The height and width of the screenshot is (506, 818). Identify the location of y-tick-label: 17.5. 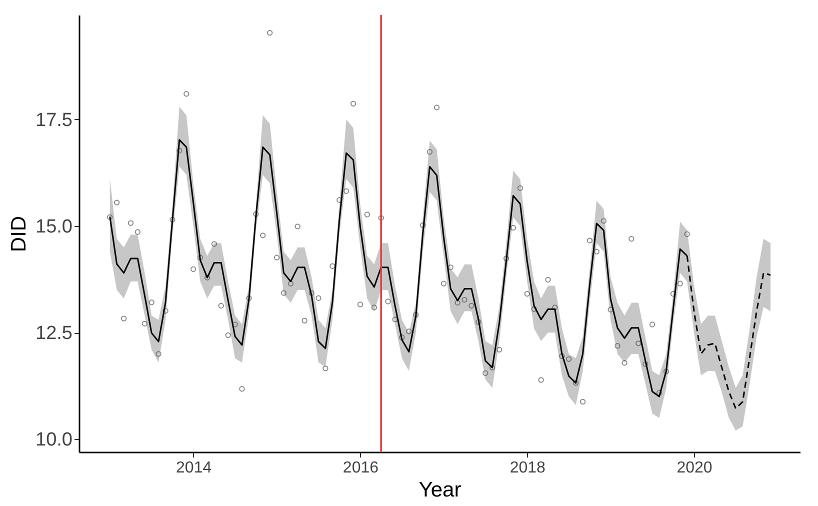
(54, 120).